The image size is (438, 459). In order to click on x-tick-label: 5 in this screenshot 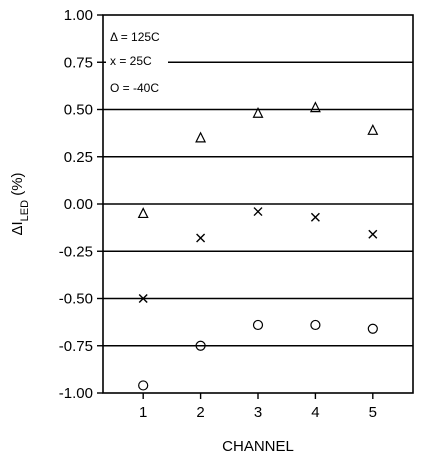, I will do `click(373, 412)`.